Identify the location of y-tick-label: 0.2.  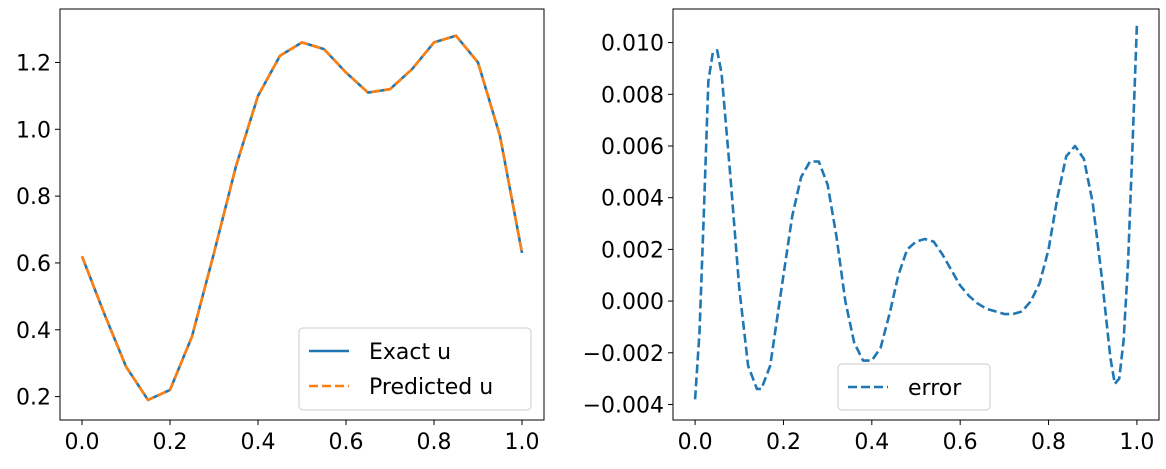
(33, 398).